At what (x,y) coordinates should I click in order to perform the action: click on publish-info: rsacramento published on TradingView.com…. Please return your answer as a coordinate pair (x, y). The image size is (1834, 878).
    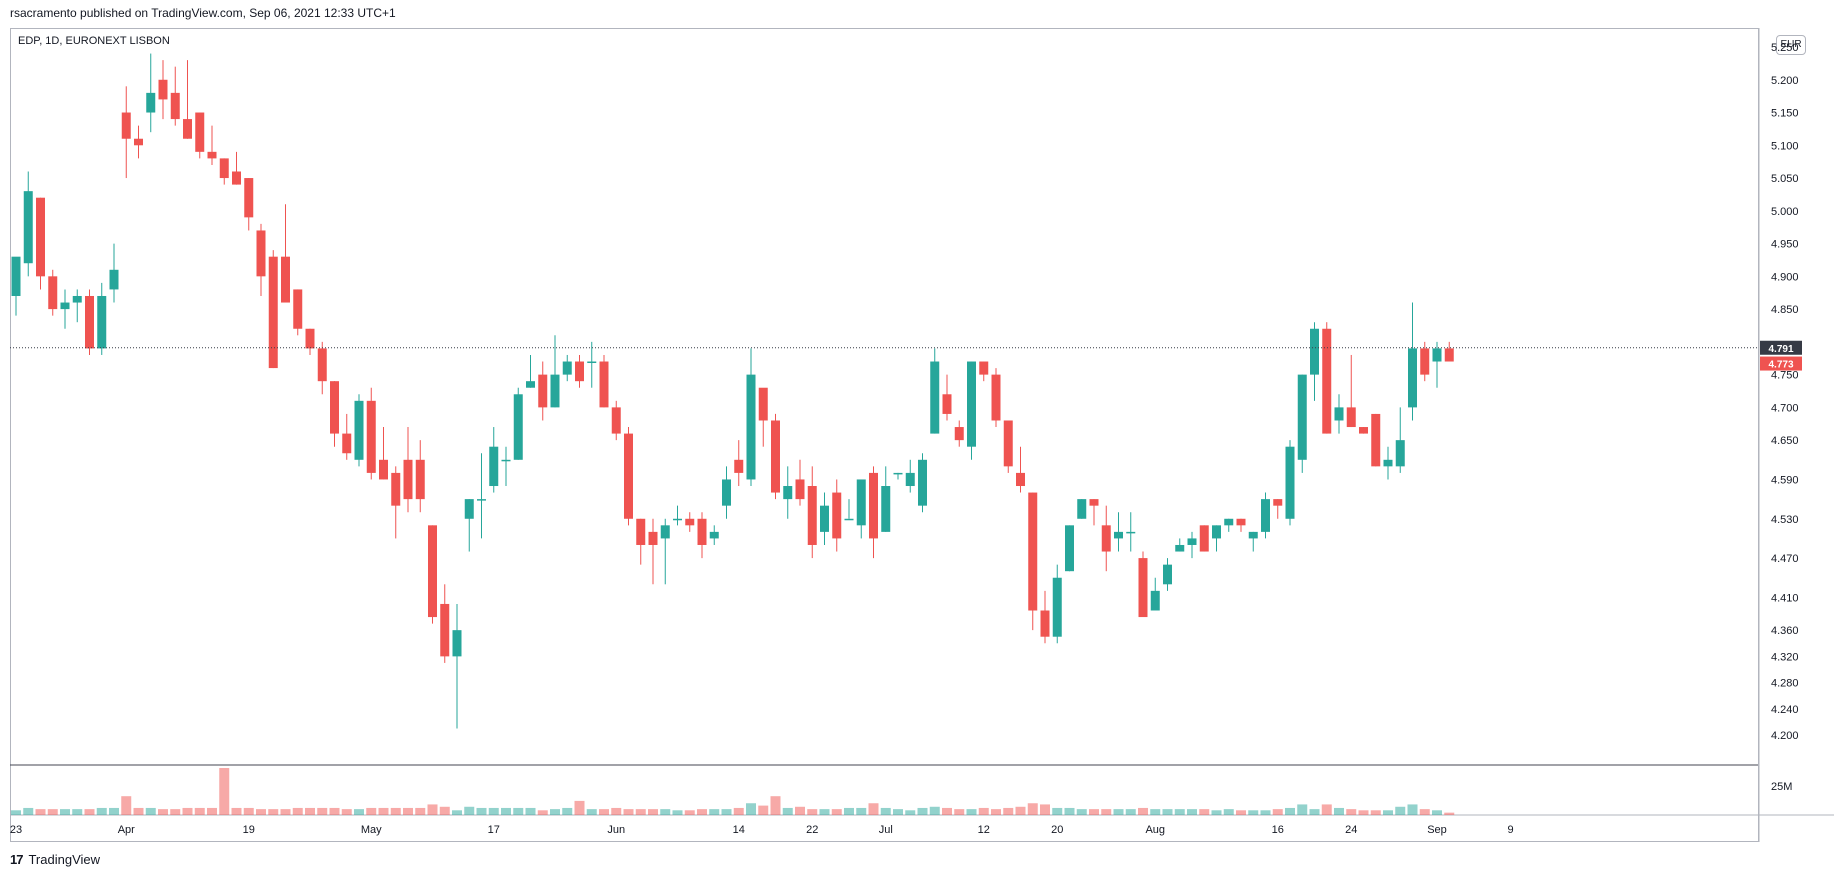
    Looking at the image, I should click on (203, 13).